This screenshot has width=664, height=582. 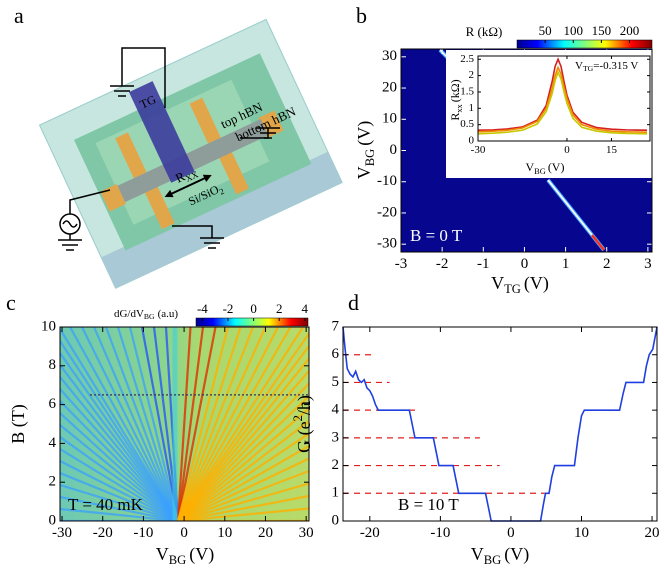 I want to click on resistance-ridge, so click(x=598, y=242).